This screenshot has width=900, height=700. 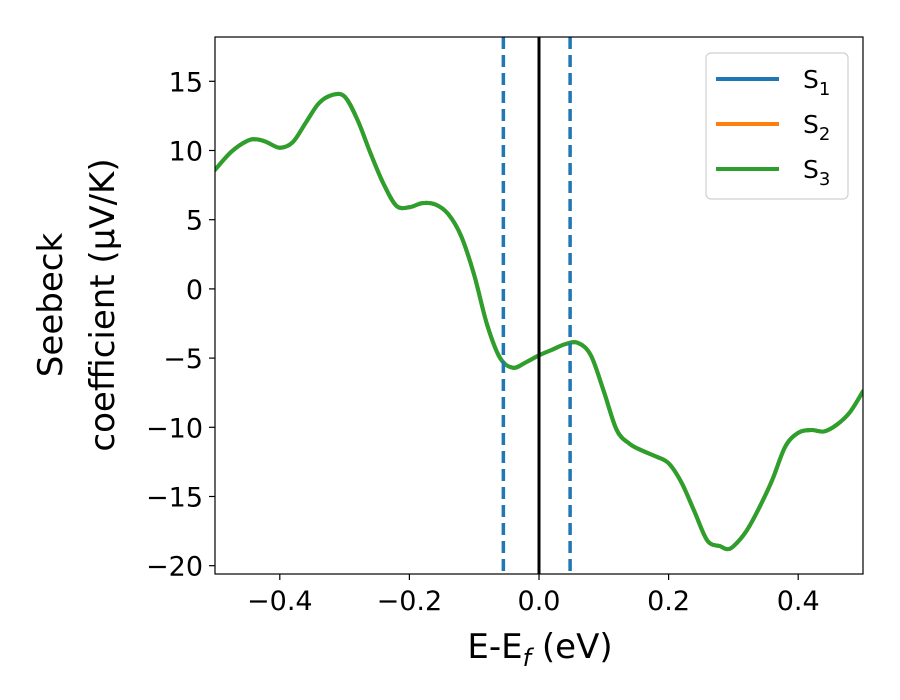 I want to click on y-tick-label: −10, so click(x=174, y=428).